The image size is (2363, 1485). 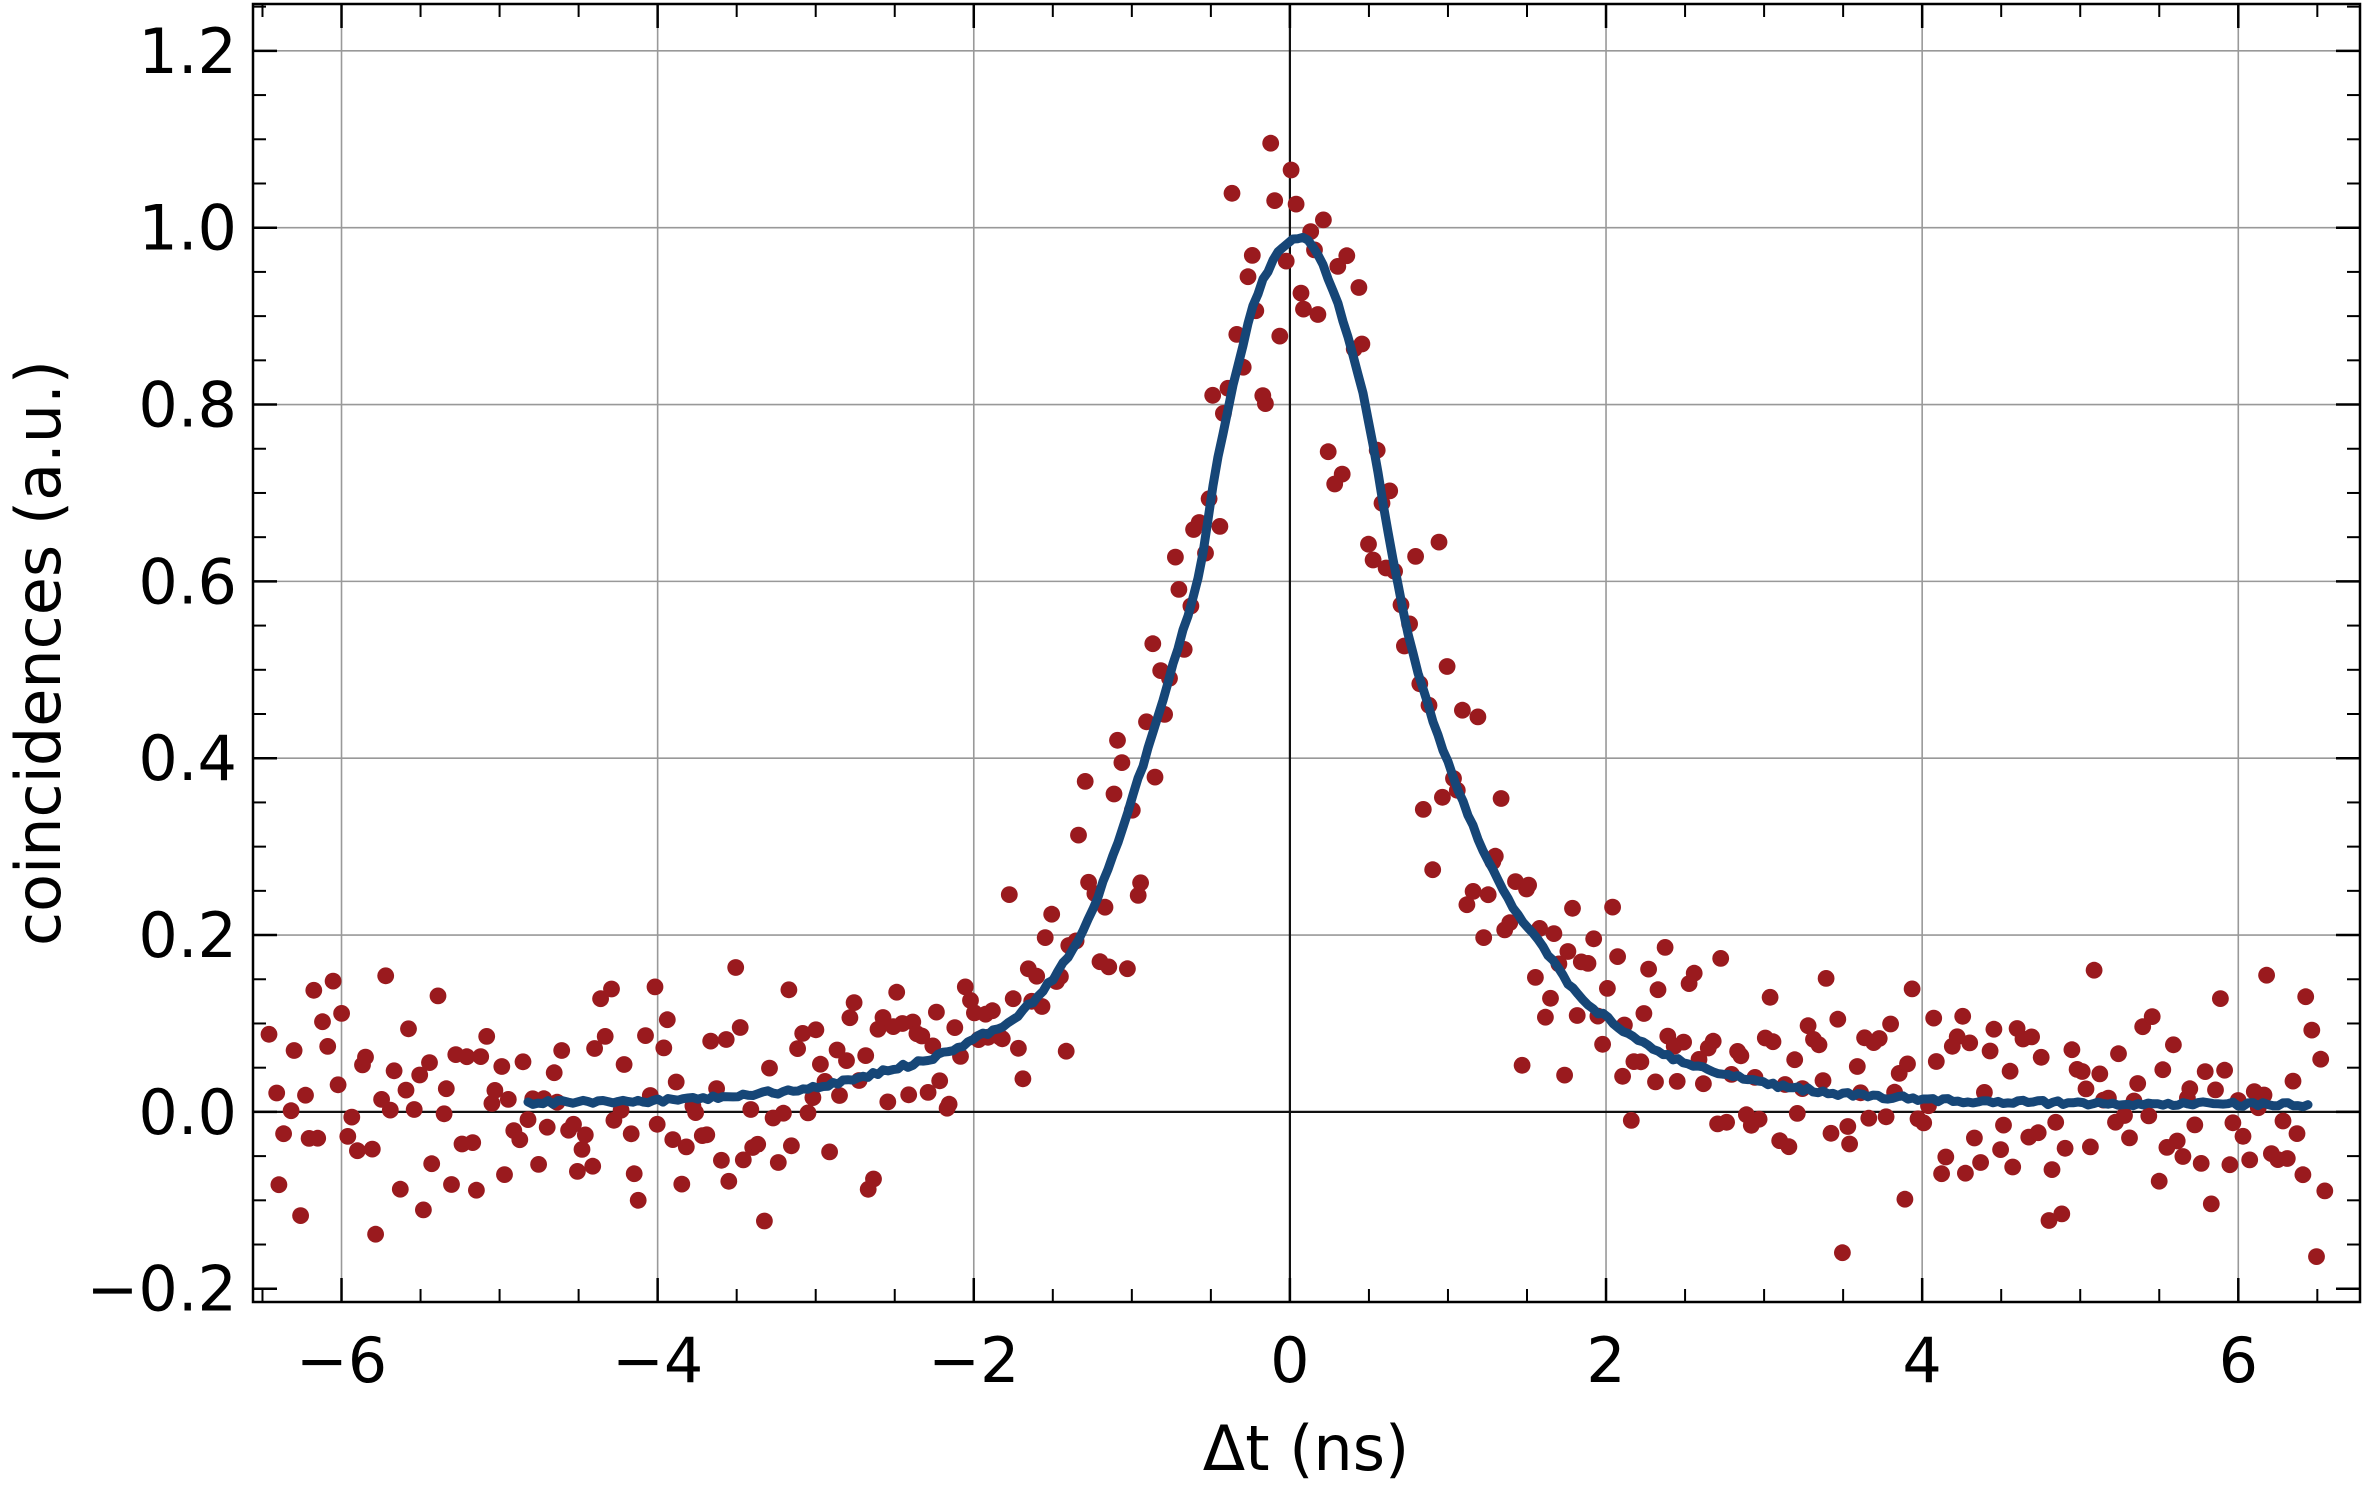 What do you see at coordinates (38, 653) in the screenshot?
I see `y-axis-title: coincidences (a.u.)` at bounding box center [38, 653].